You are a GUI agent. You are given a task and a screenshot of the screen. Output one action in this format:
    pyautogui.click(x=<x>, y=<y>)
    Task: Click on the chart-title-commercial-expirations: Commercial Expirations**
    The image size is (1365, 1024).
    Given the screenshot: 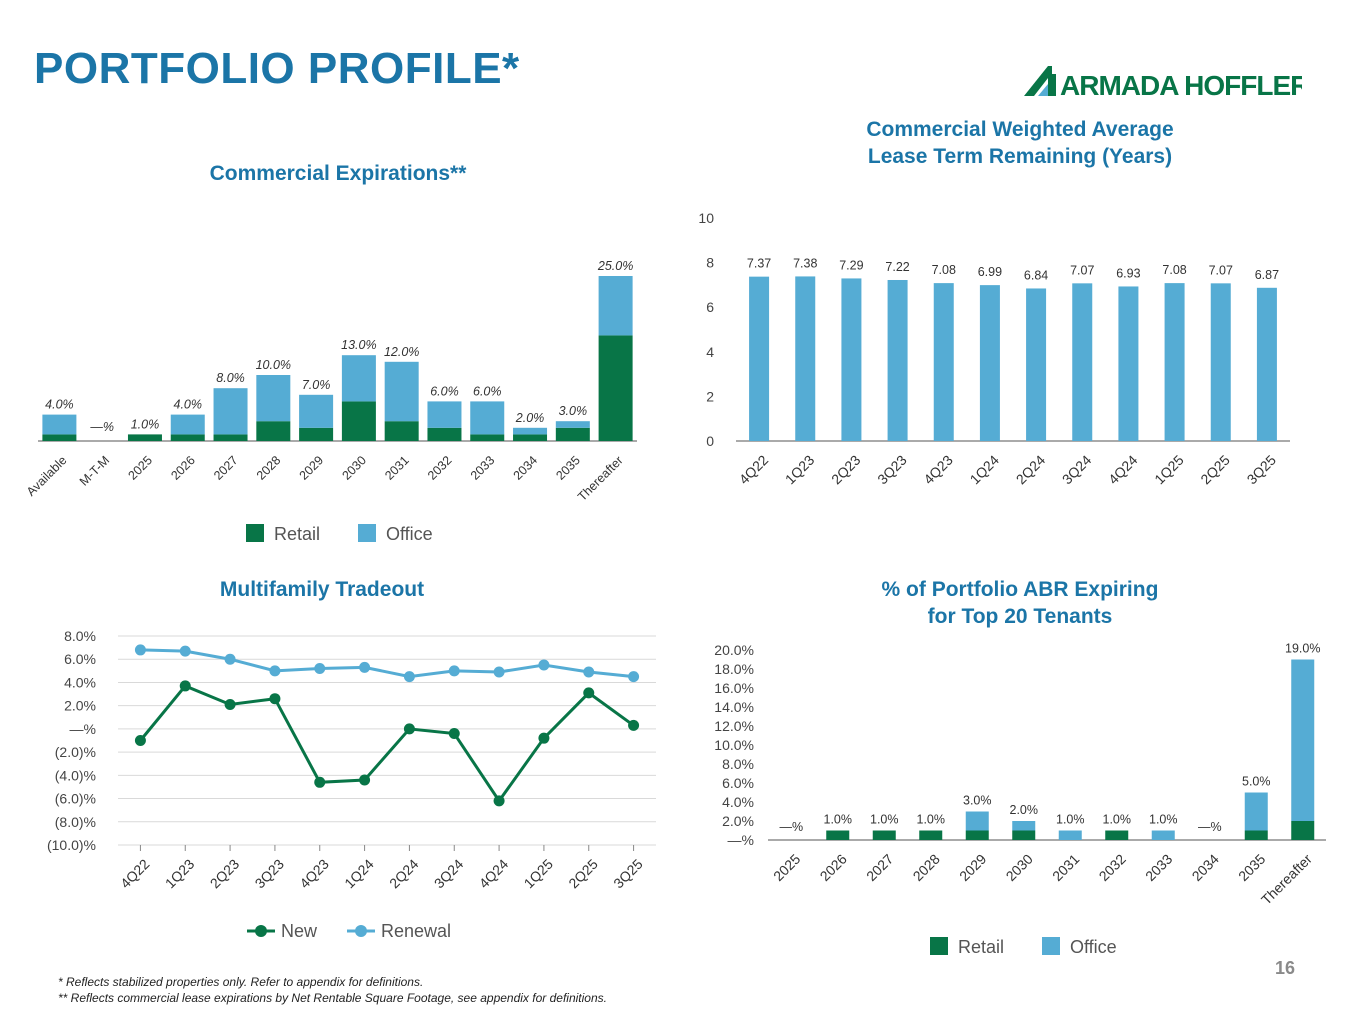 What is the action you would take?
    pyautogui.click(x=338, y=173)
    